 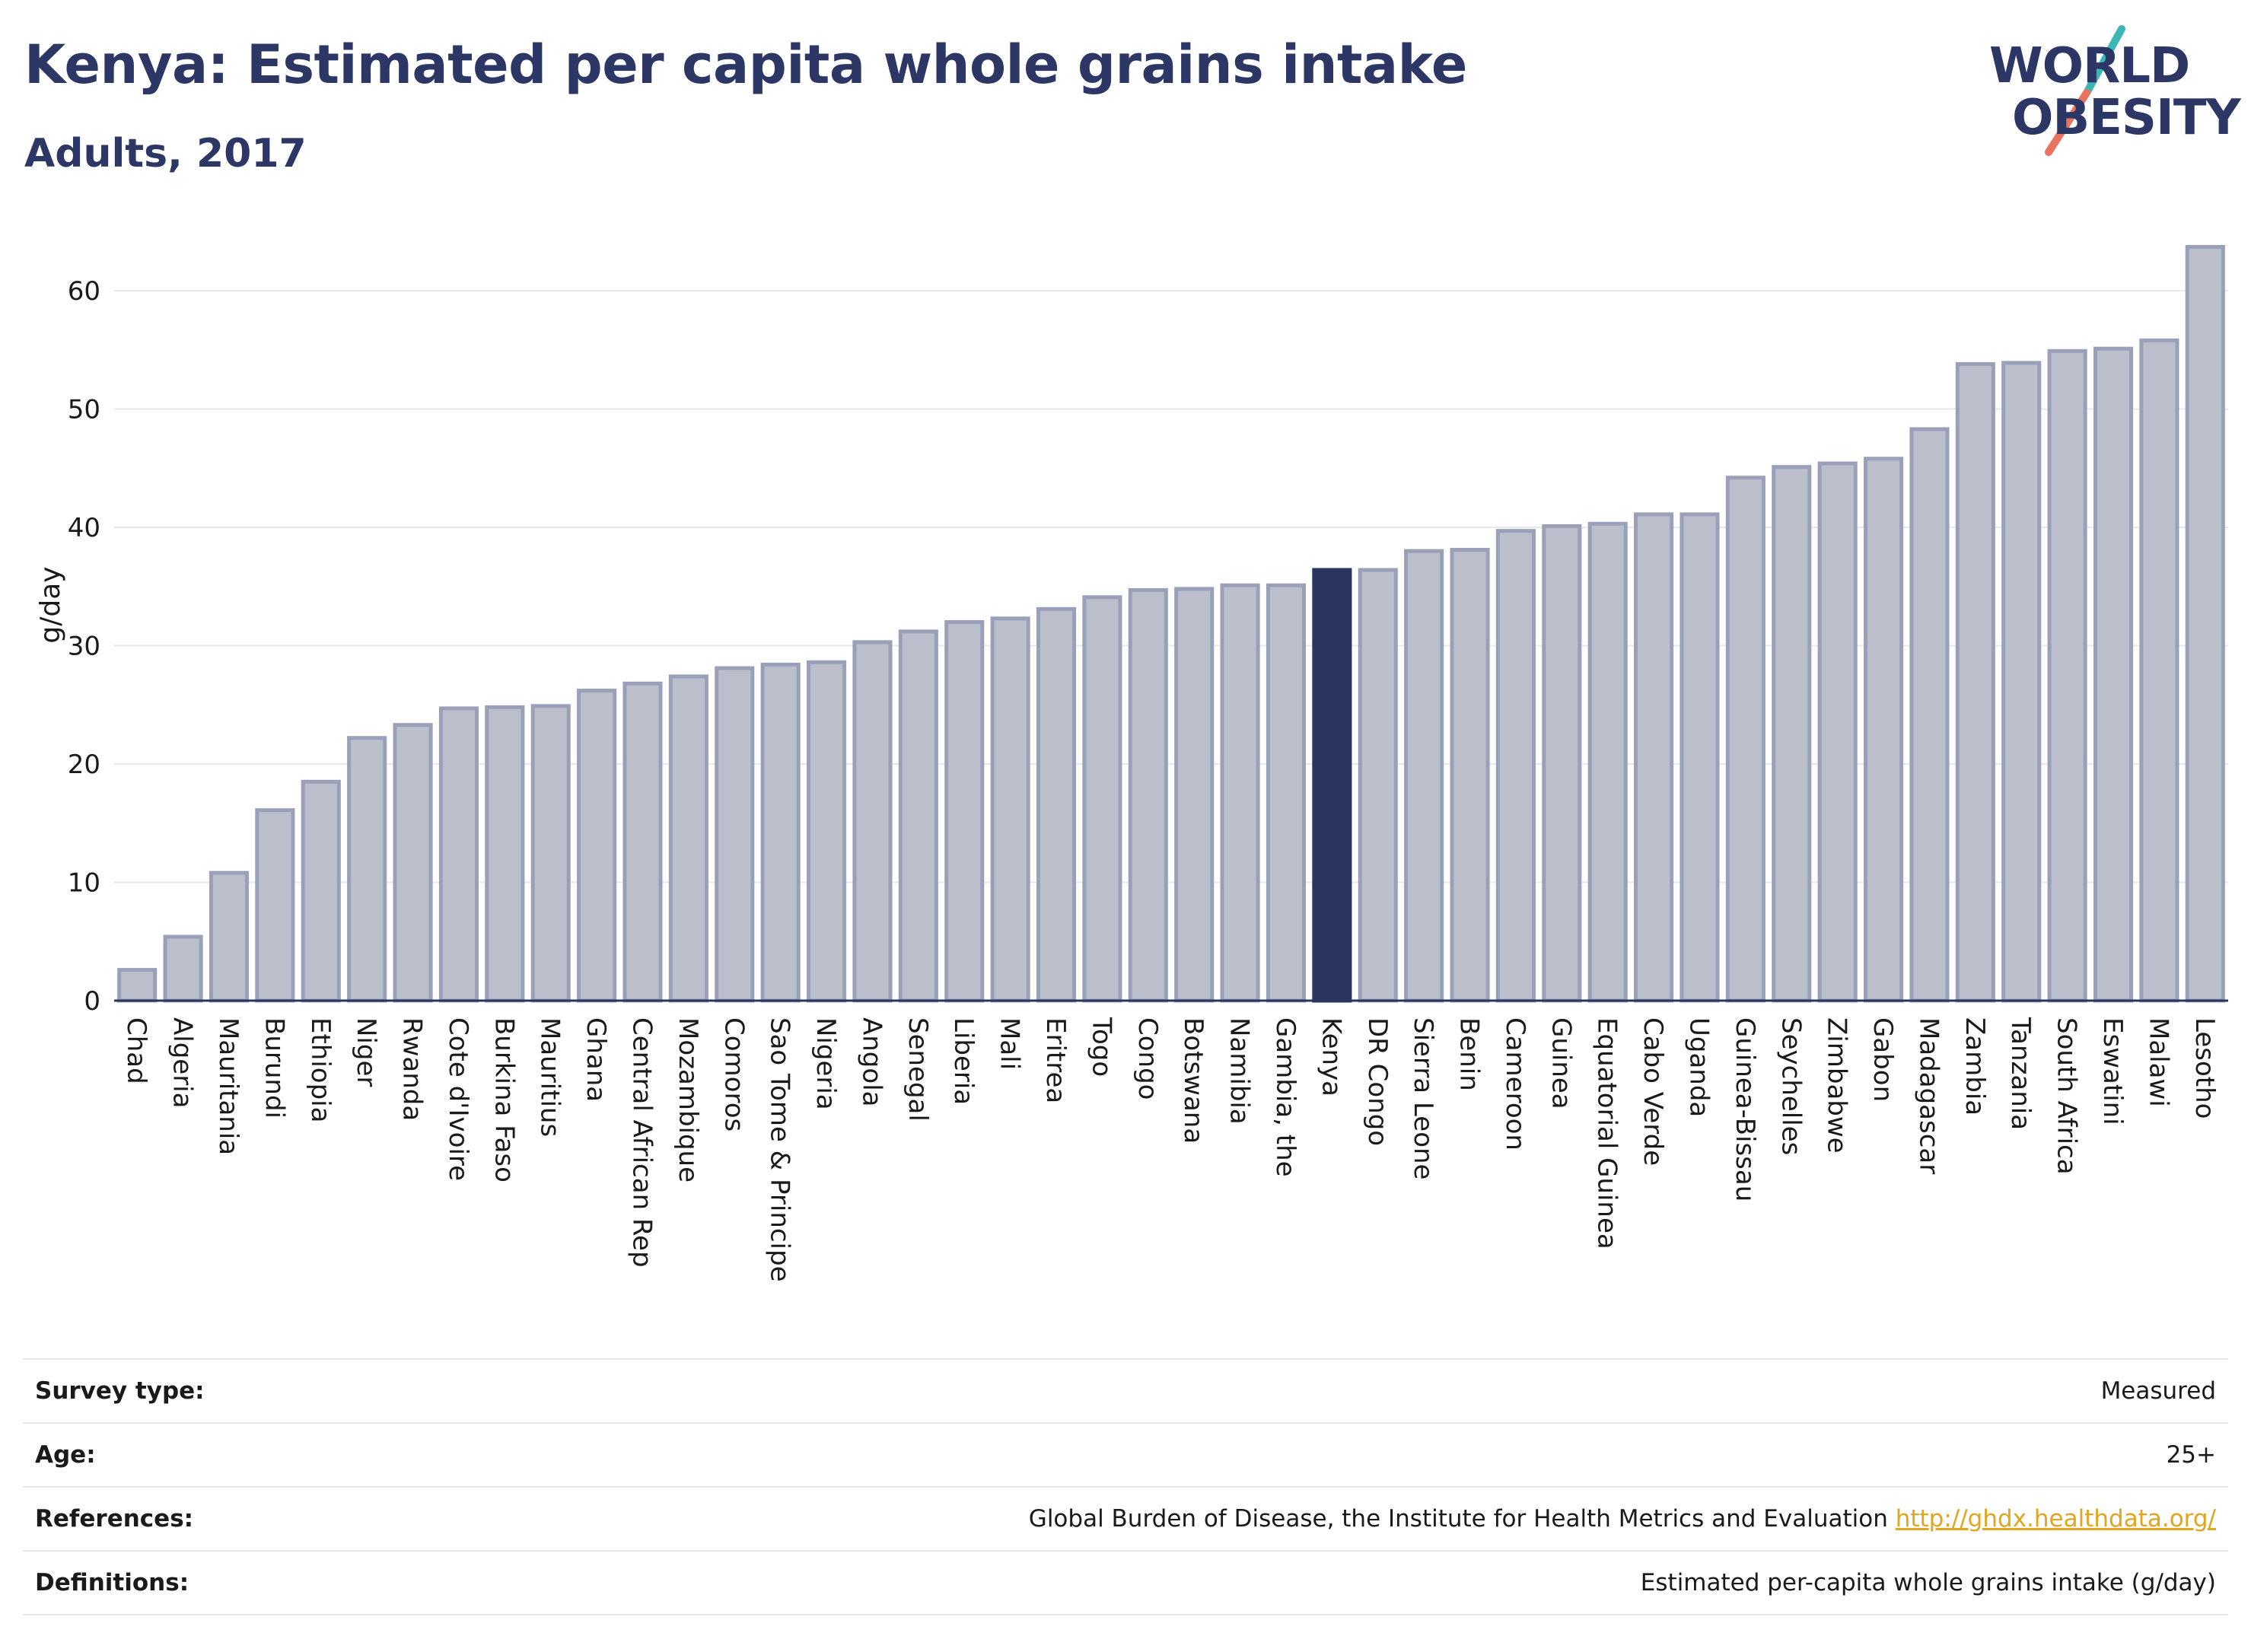 What do you see at coordinates (1745, 1109) in the screenshot?
I see `x-tick-label: Guinea-Bissau` at bounding box center [1745, 1109].